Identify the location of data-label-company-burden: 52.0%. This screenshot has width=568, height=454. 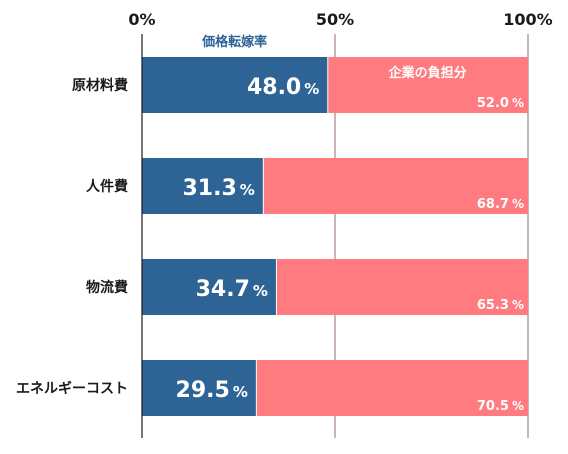
(500, 103).